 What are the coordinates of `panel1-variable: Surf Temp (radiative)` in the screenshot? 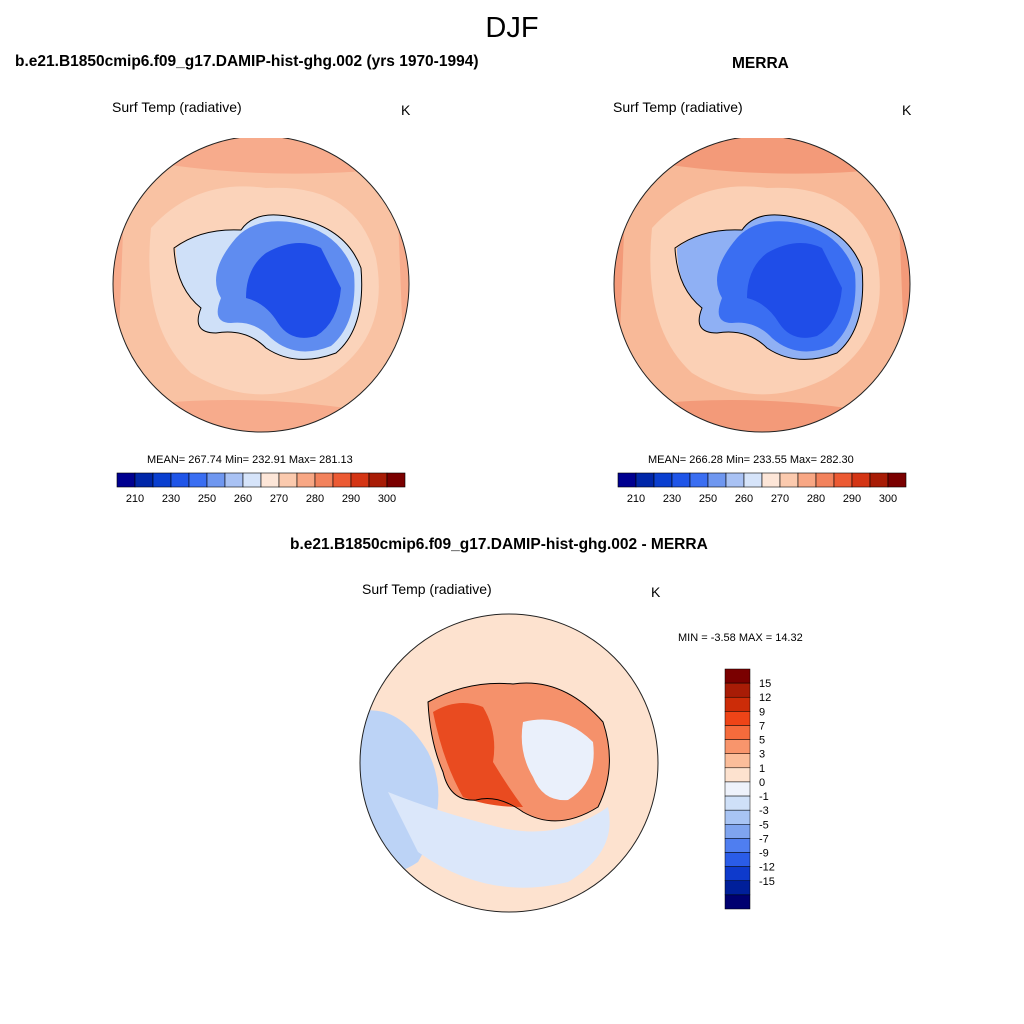 It's located at (177, 107).